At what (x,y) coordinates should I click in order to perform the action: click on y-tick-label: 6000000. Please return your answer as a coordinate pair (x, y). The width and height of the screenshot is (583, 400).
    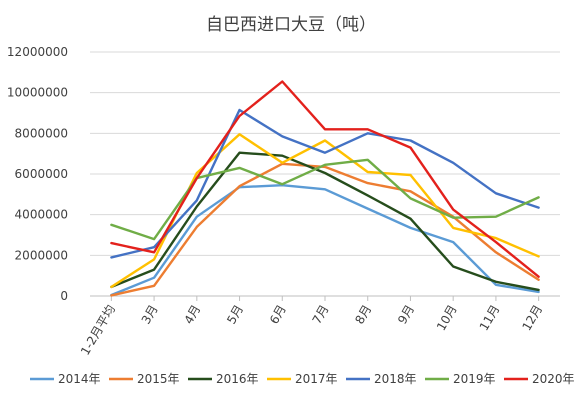
    Looking at the image, I should click on (41, 174).